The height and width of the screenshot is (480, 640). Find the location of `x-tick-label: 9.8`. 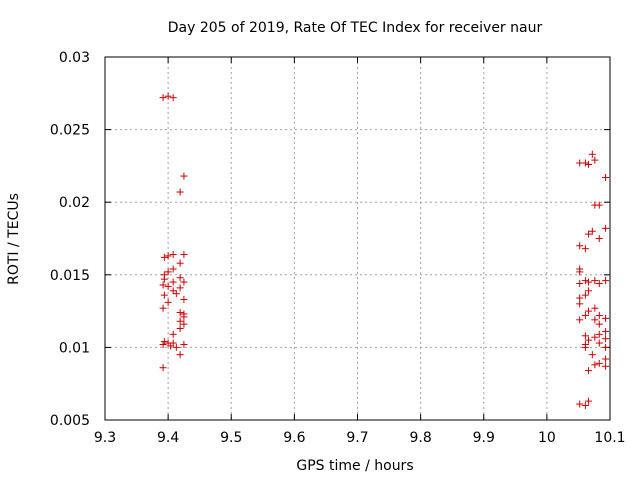

x-tick-label: 9.8 is located at coordinates (420, 438).